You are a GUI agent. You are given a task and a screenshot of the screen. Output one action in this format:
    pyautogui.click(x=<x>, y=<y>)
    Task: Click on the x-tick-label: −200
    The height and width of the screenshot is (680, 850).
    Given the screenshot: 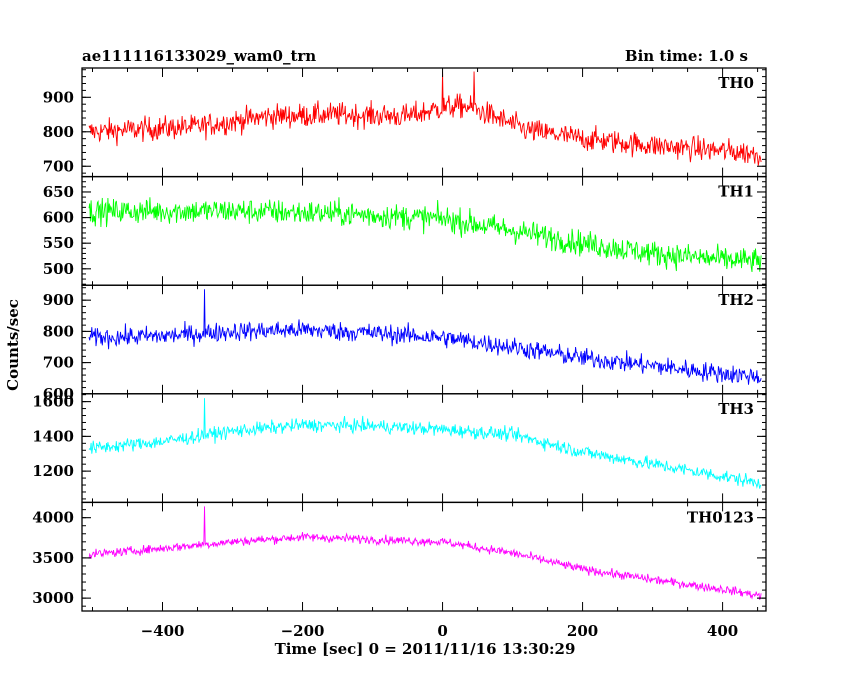 What is the action you would take?
    pyautogui.click(x=303, y=631)
    